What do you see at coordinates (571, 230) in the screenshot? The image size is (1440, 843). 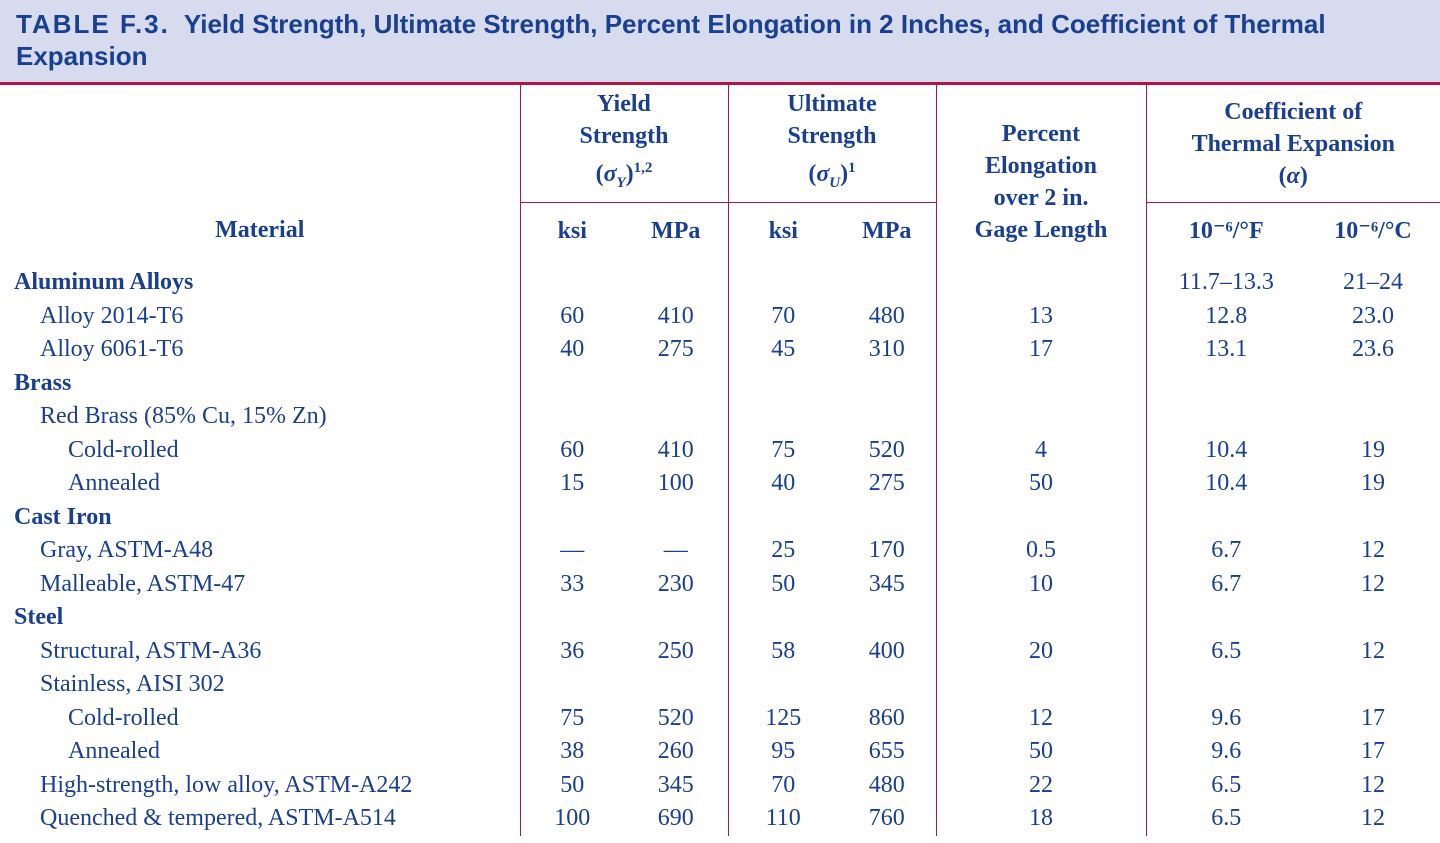 I see `header-yield-ksi: ksi` at bounding box center [571, 230].